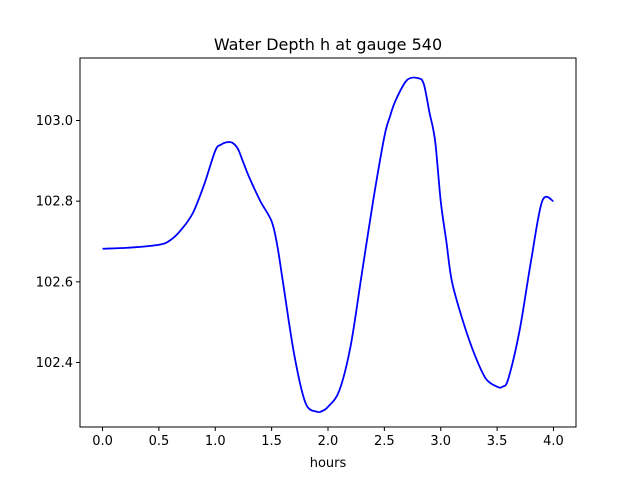 The image size is (640, 480). I want to click on y-tick-label: 102.6, so click(54, 282).